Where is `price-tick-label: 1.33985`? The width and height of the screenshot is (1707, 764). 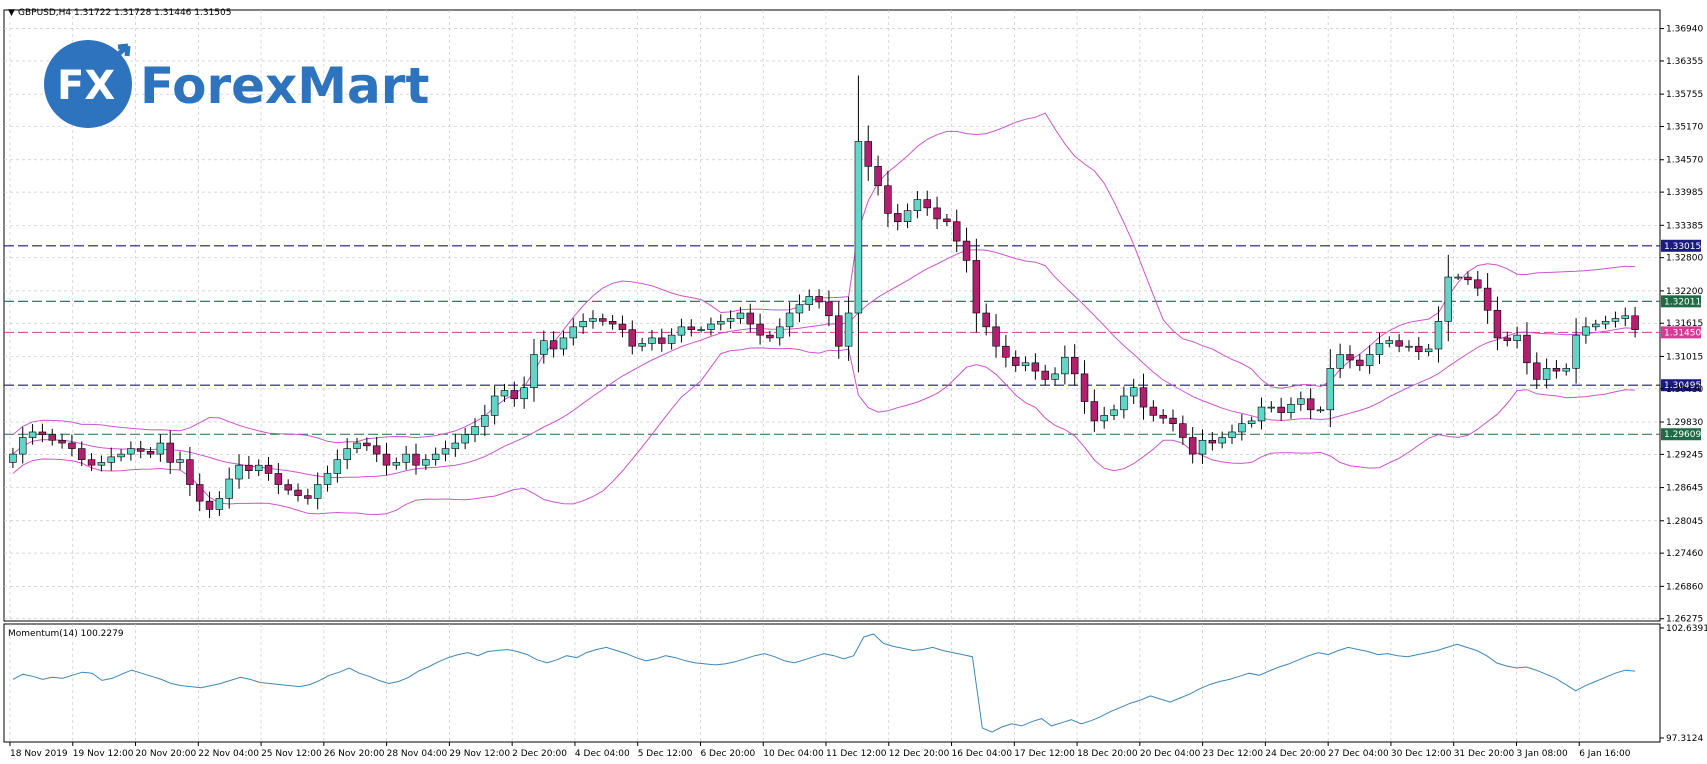
price-tick-label: 1.33985 is located at coordinates (1684, 193).